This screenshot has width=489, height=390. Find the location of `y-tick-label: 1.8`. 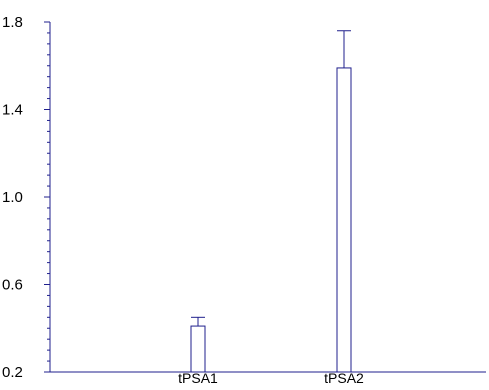

y-tick-label: 1.8 is located at coordinates (12, 22).